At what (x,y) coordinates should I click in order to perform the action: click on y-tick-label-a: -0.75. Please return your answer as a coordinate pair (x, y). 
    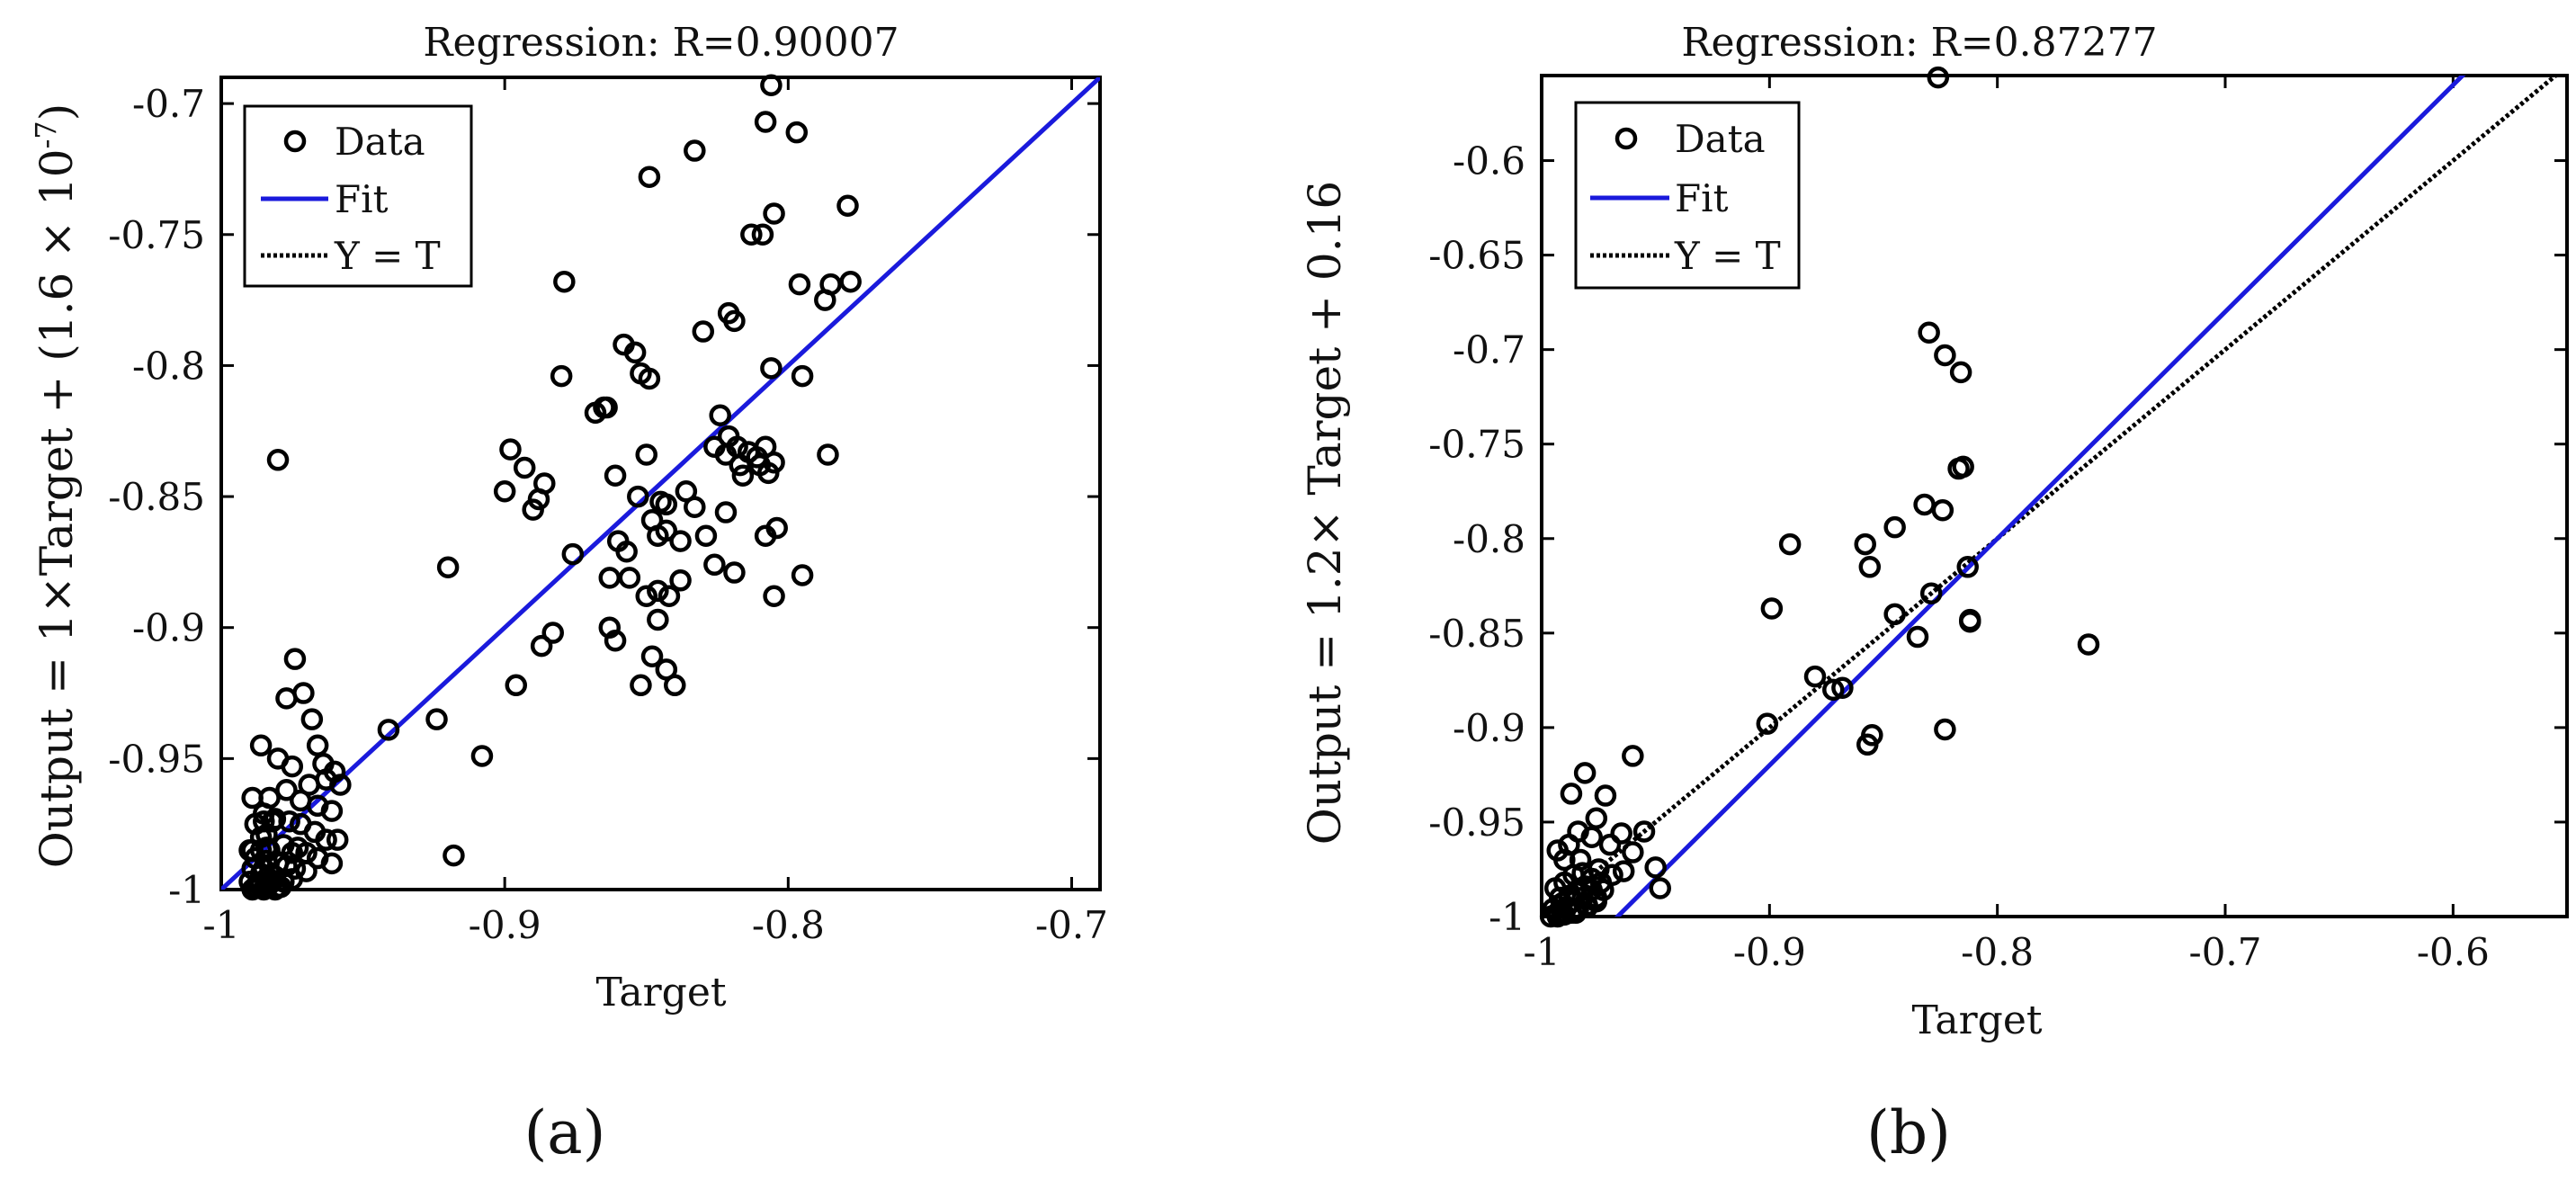
    Looking at the image, I should click on (156, 235).